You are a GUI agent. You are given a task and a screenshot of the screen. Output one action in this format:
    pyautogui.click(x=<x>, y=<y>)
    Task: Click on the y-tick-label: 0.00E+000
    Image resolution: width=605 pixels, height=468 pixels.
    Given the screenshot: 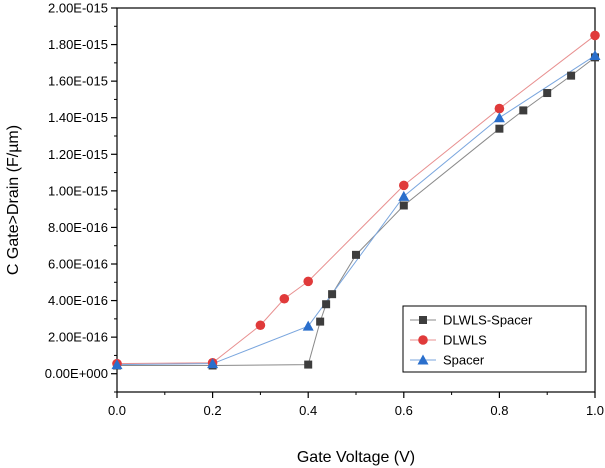 What is the action you would take?
    pyautogui.click(x=76, y=373)
    